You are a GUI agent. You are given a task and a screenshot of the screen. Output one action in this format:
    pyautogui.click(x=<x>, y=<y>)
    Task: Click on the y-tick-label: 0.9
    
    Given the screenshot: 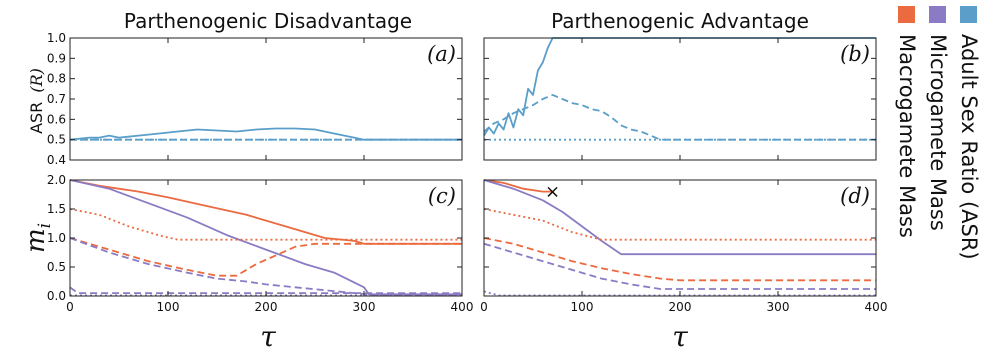 What is the action you would take?
    pyautogui.click(x=56, y=58)
    